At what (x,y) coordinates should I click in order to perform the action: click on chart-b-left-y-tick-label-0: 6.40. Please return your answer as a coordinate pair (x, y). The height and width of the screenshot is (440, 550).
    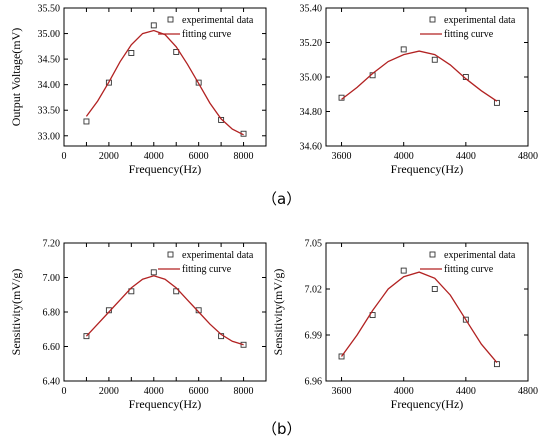
    Looking at the image, I should click on (52, 382).